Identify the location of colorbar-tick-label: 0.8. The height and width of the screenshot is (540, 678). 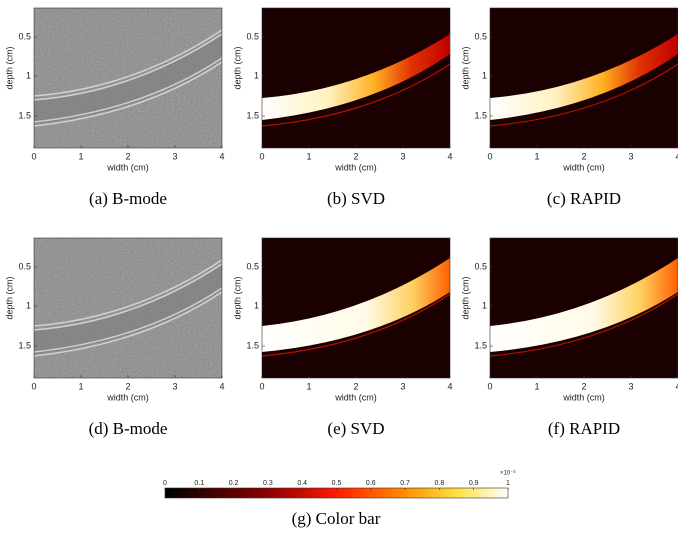
(440, 483).